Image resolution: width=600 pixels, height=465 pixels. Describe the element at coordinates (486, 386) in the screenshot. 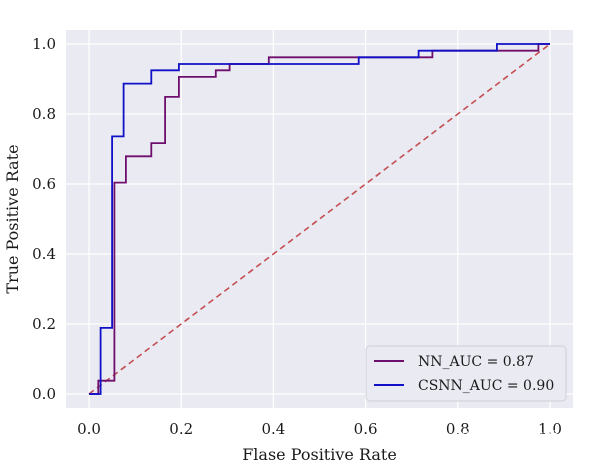

I see `legend-label: CSNN_AUC = 0.90` at that location.